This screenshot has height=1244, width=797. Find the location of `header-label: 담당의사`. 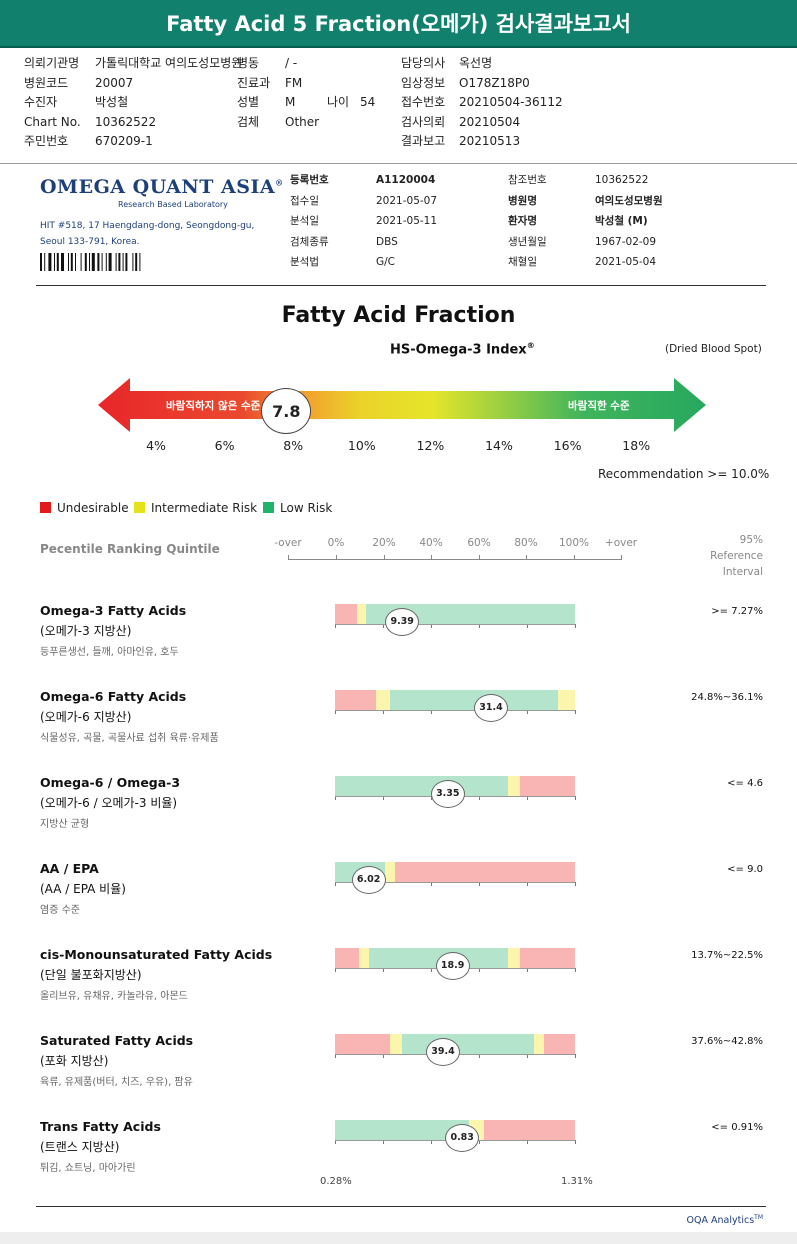

header-label: 담당의사 is located at coordinates (423, 63).